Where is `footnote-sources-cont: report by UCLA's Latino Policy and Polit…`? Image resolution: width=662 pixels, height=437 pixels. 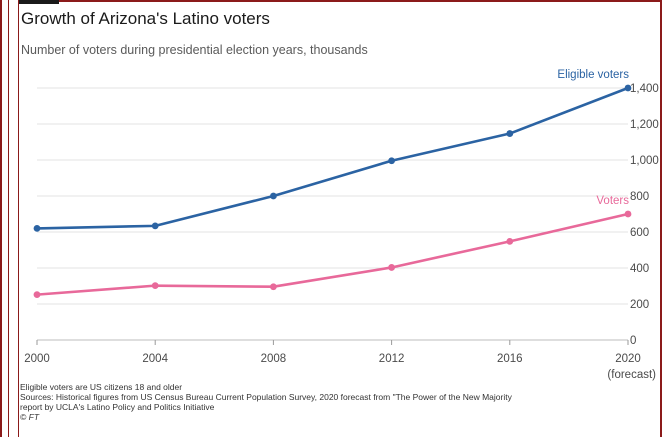 footnote-sources-cont: report by UCLA's Latino Policy and Polit… is located at coordinates (117, 407).